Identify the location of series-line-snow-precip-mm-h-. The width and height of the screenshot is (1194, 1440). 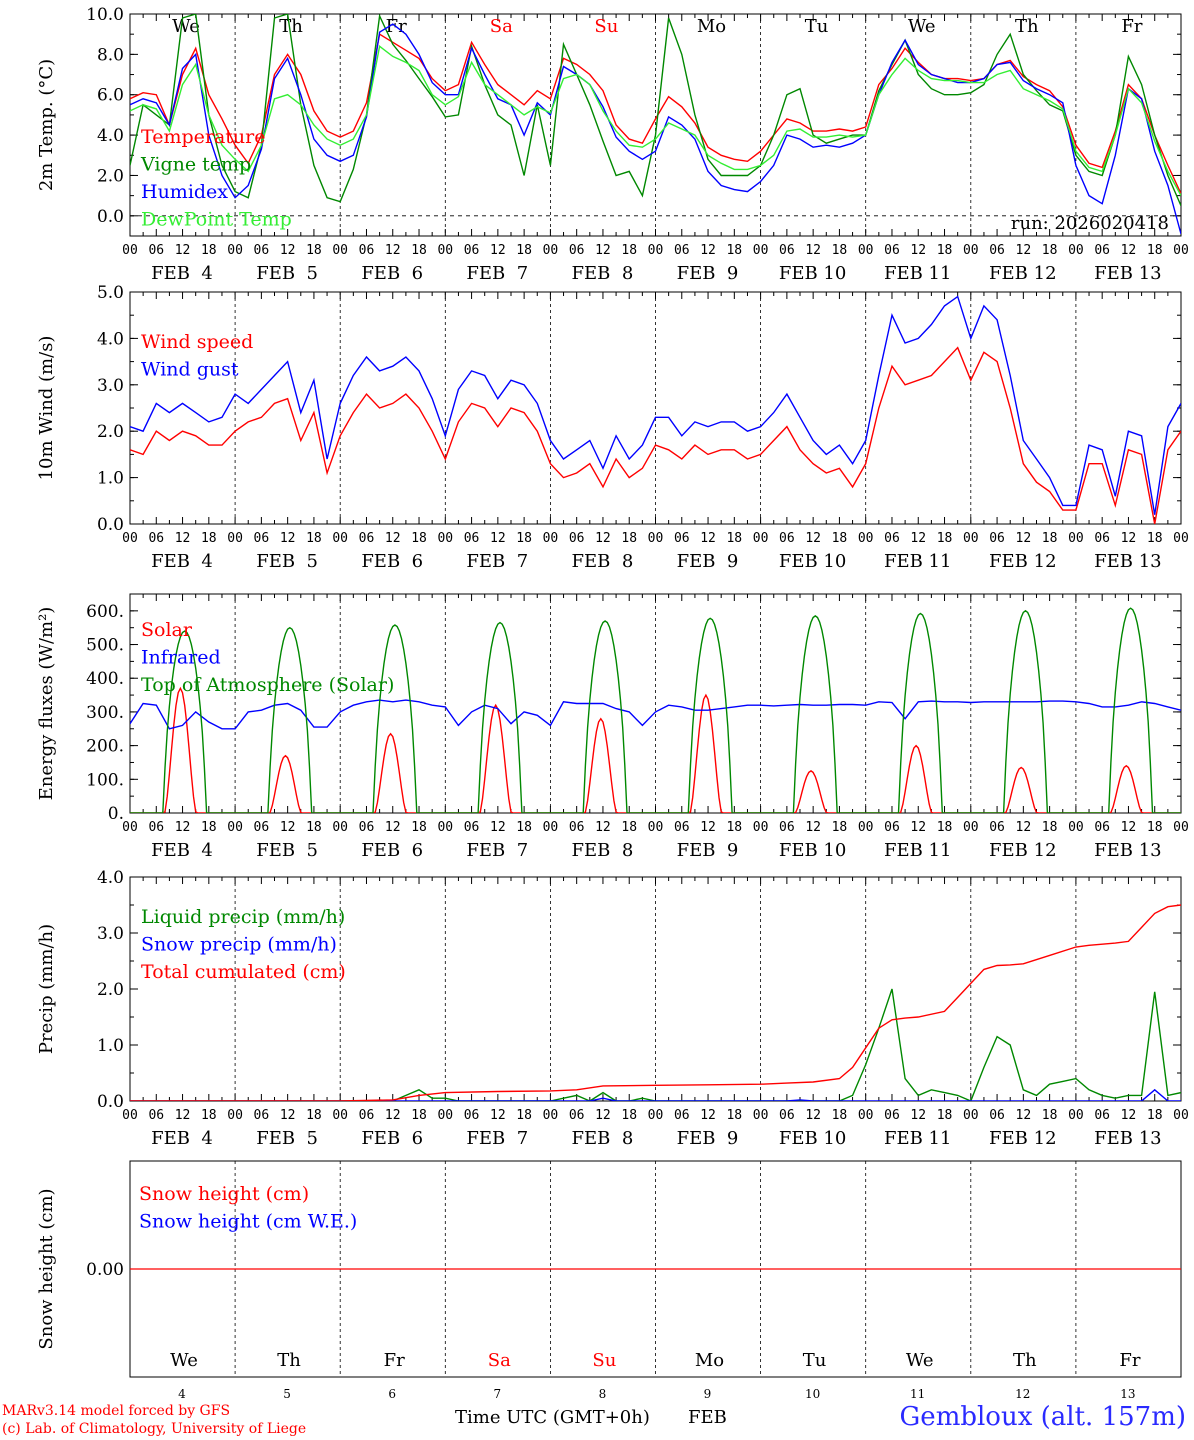
(655, 1094).